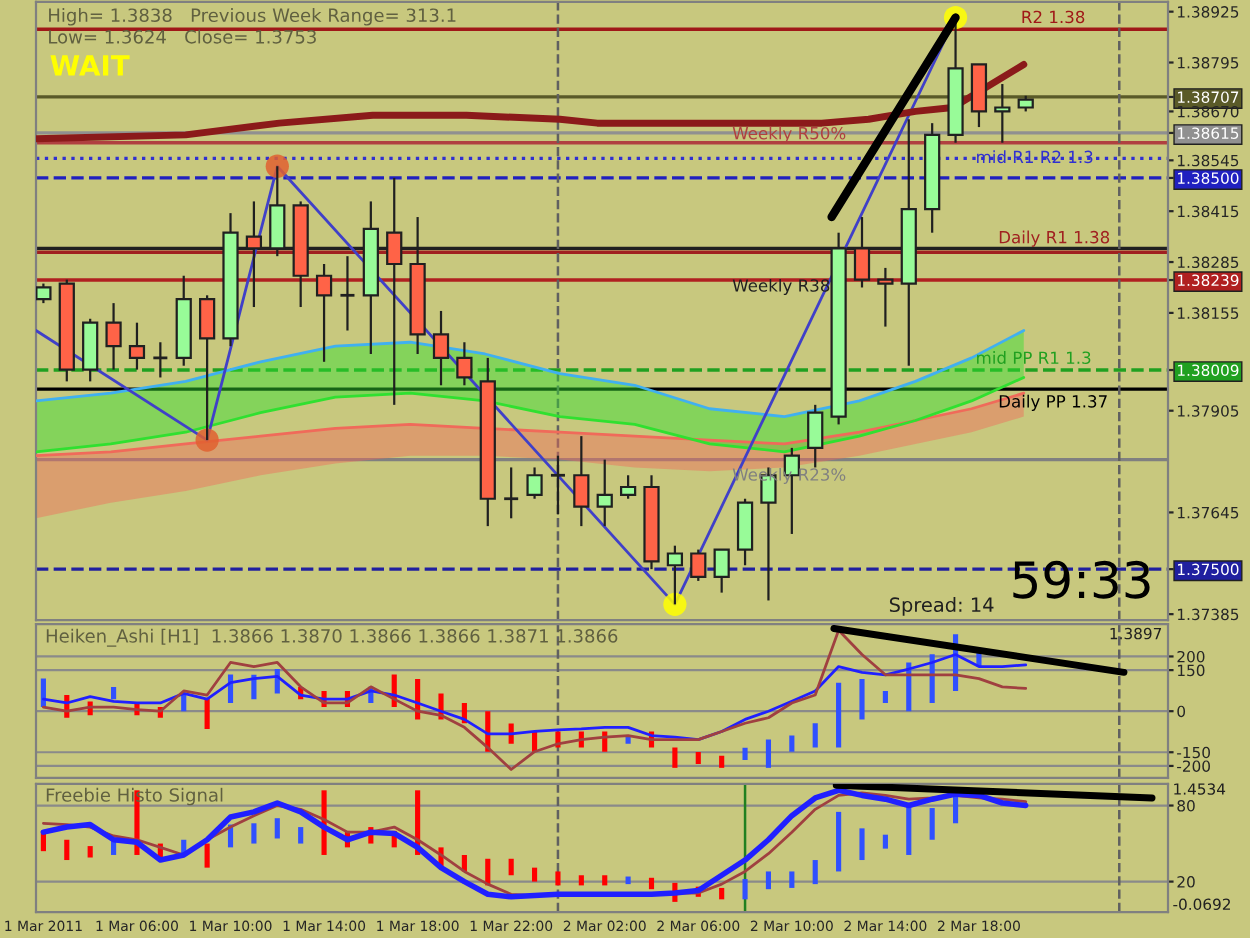 Image resolution: width=1250 pixels, height=938 pixels. What do you see at coordinates (941, 606) in the screenshot?
I see `annotation: Spread: 14` at bounding box center [941, 606].